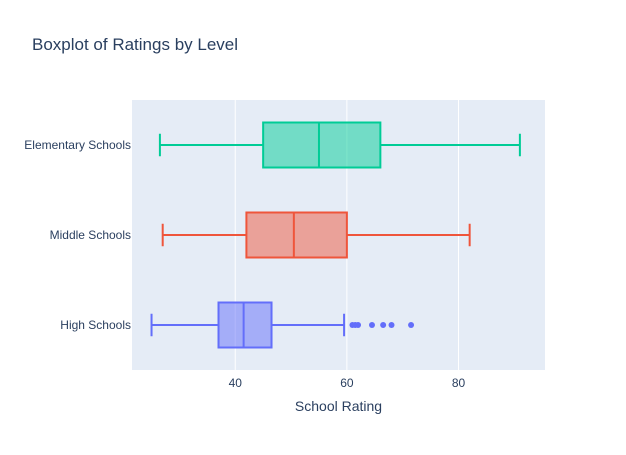 The width and height of the screenshot is (626, 455). What do you see at coordinates (459, 383) in the screenshot?
I see `x-tick-label: 80` at bounding box center [459, 383].